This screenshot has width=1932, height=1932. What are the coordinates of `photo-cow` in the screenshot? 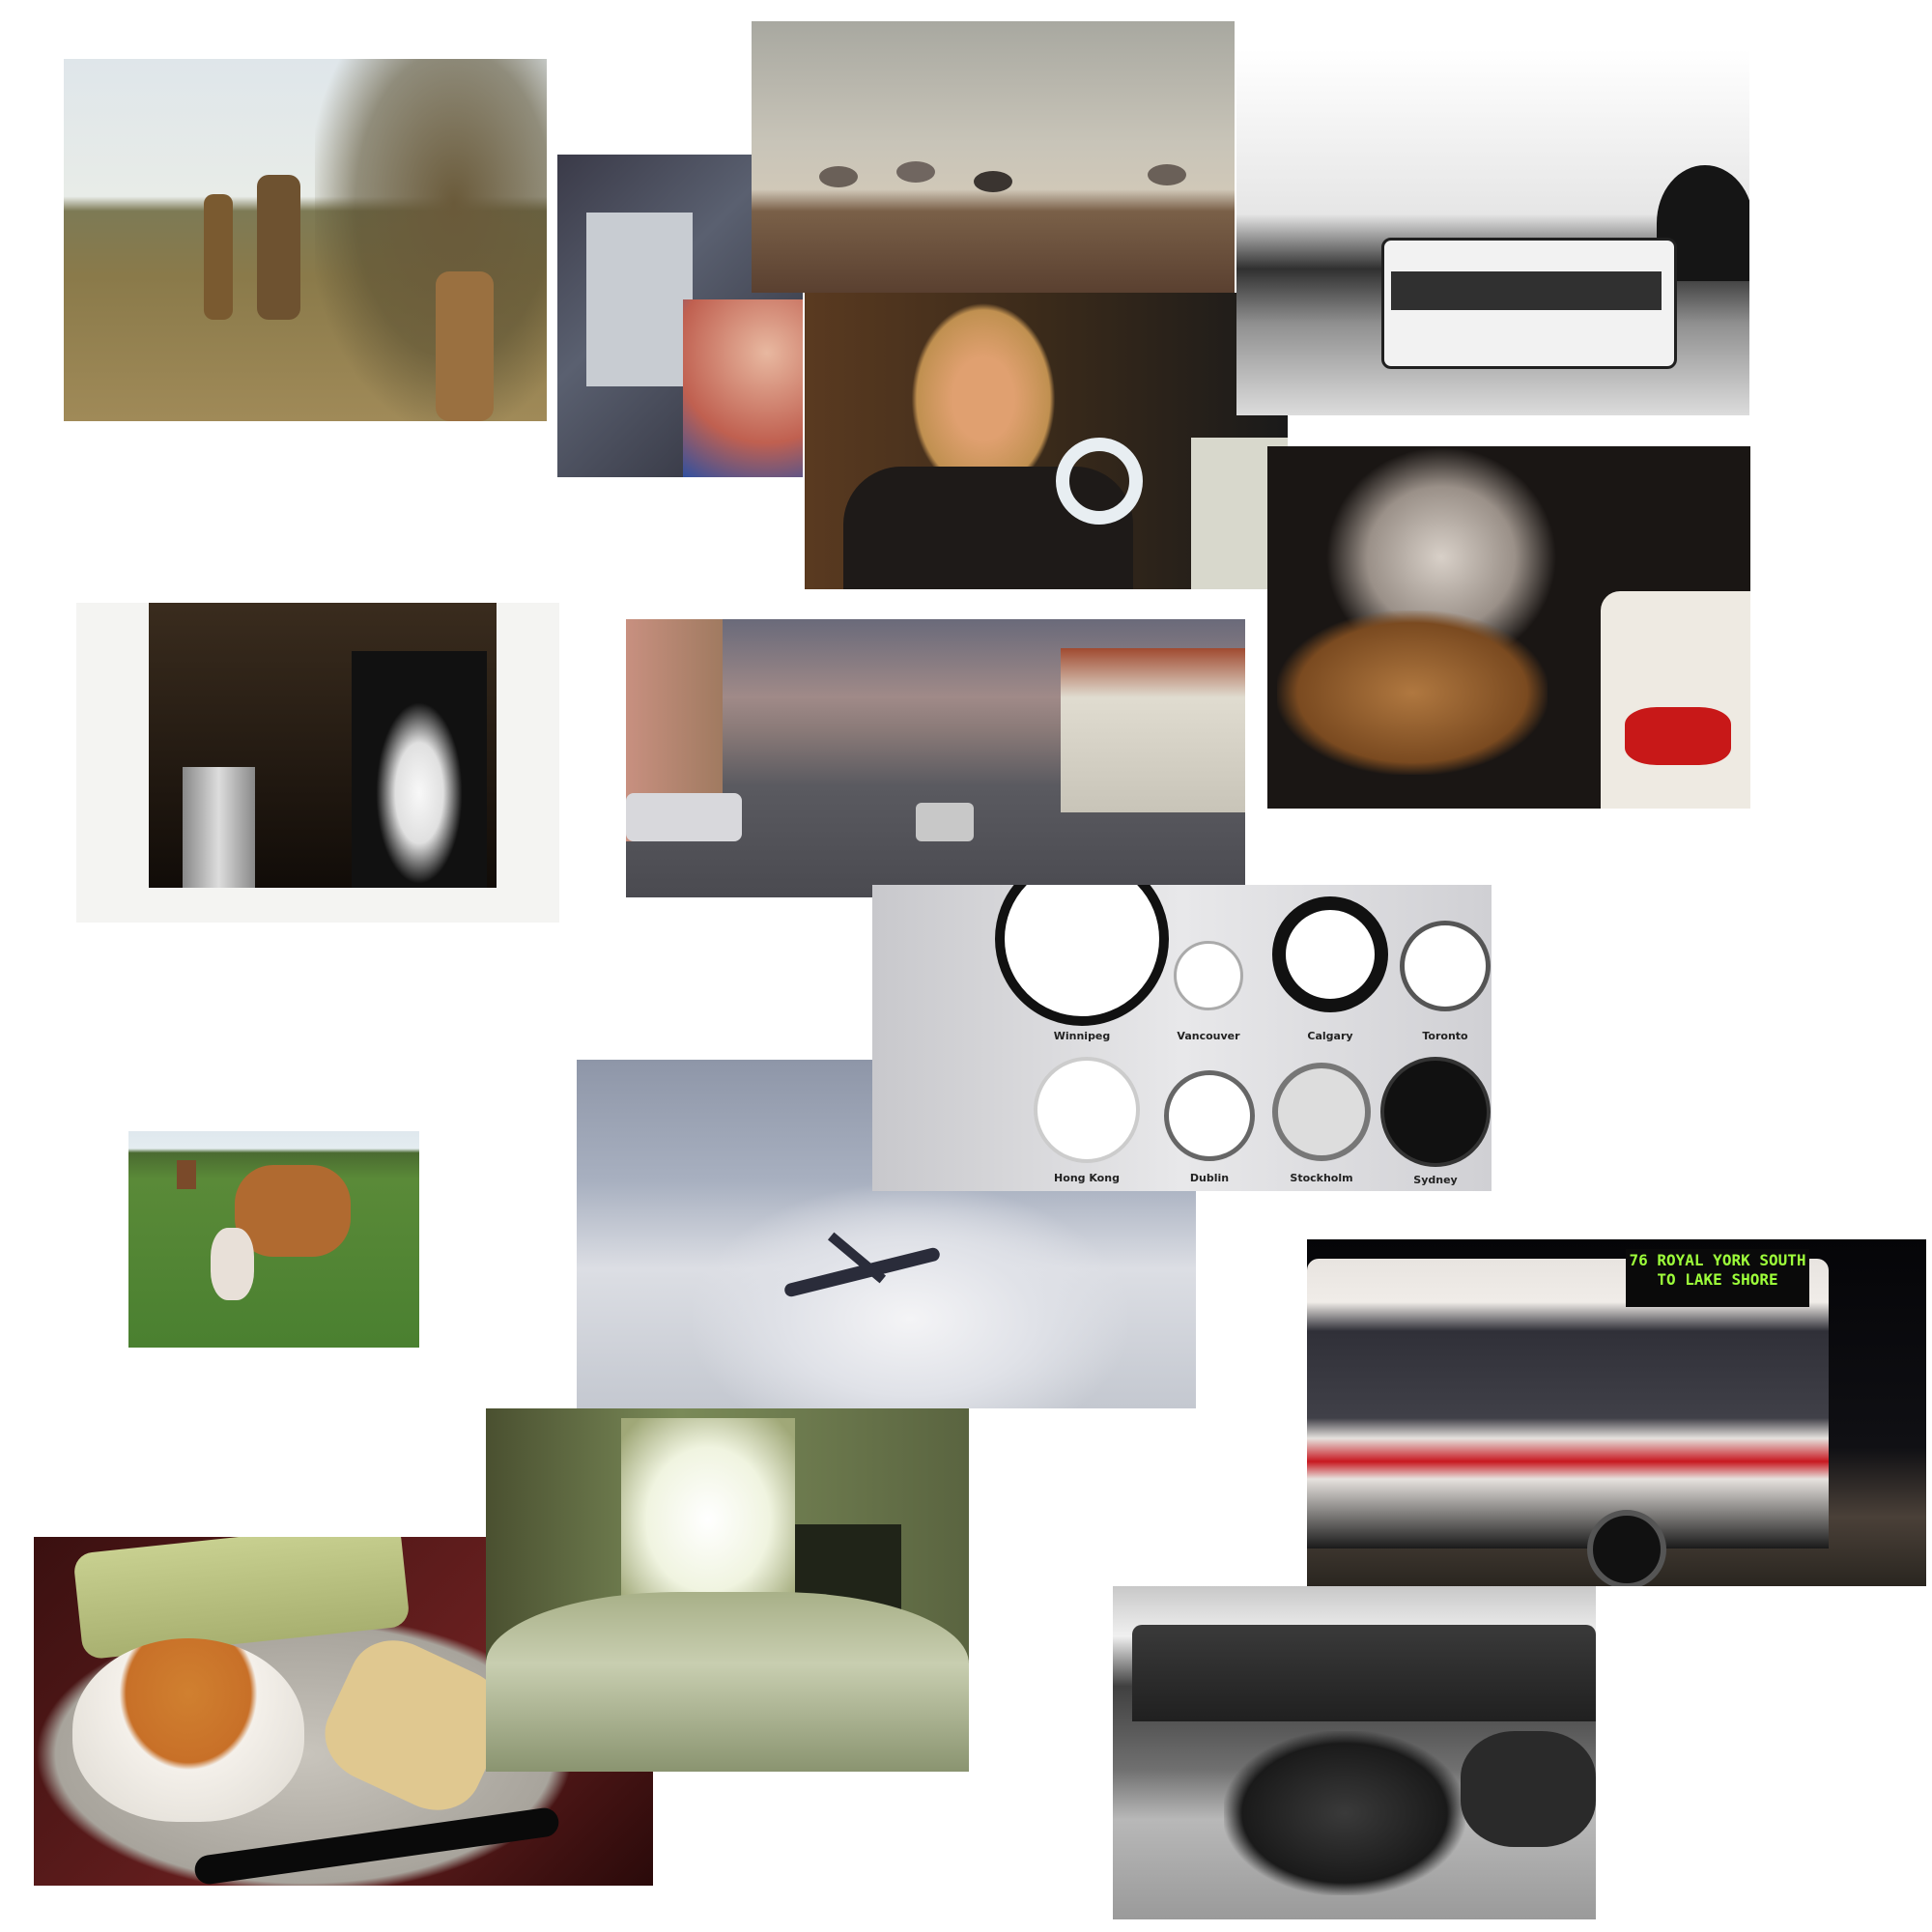 It's located at (273, 1239).